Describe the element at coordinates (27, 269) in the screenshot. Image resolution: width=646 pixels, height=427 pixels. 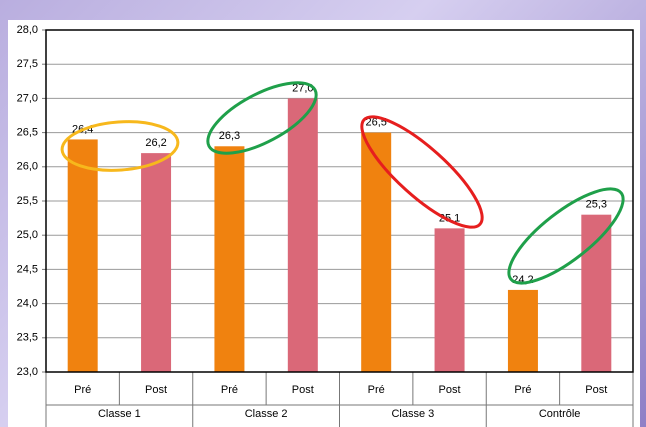
I see `y-tick-label: 24,5` at that location.